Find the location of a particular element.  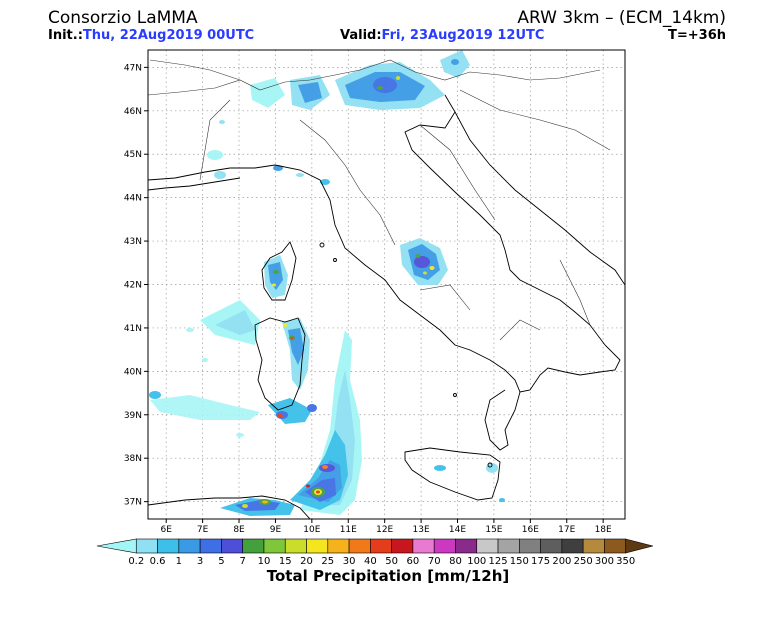

init-info: Init.:Thu, 22Aug2019 00UTC is located at coordinates (151, 35).